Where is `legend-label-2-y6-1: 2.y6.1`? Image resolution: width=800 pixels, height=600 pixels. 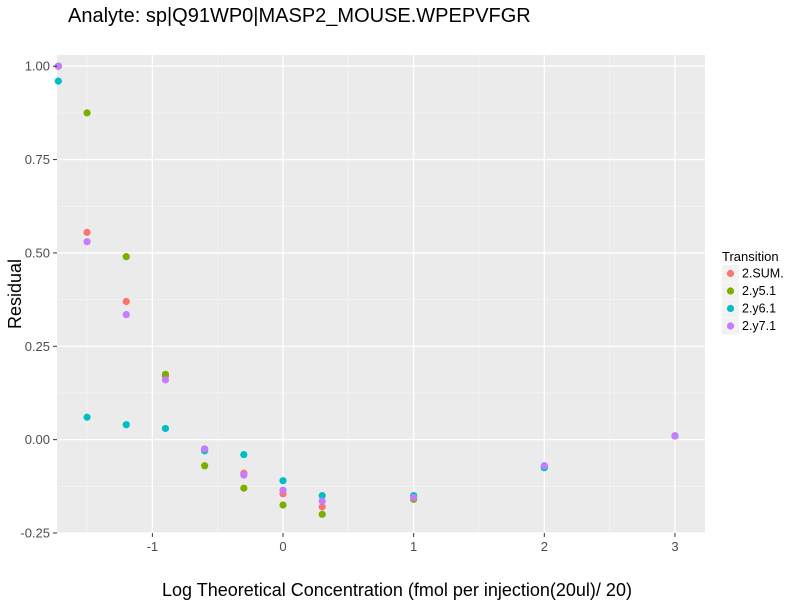 legend-label-2-y6-1: 2.y6.1 is located at coordinates (759, 309).